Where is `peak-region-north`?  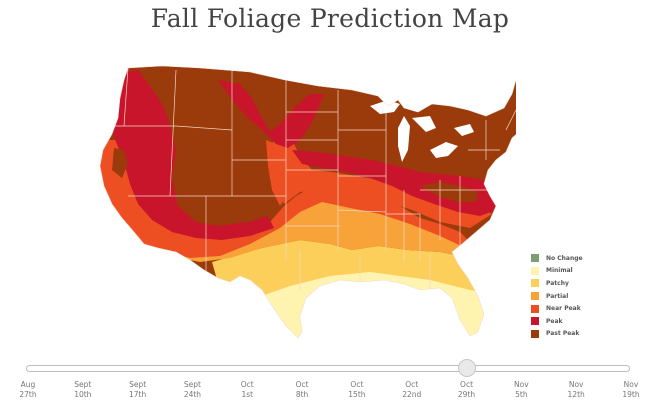
peak-region-north is located at coordinates (271, 114).